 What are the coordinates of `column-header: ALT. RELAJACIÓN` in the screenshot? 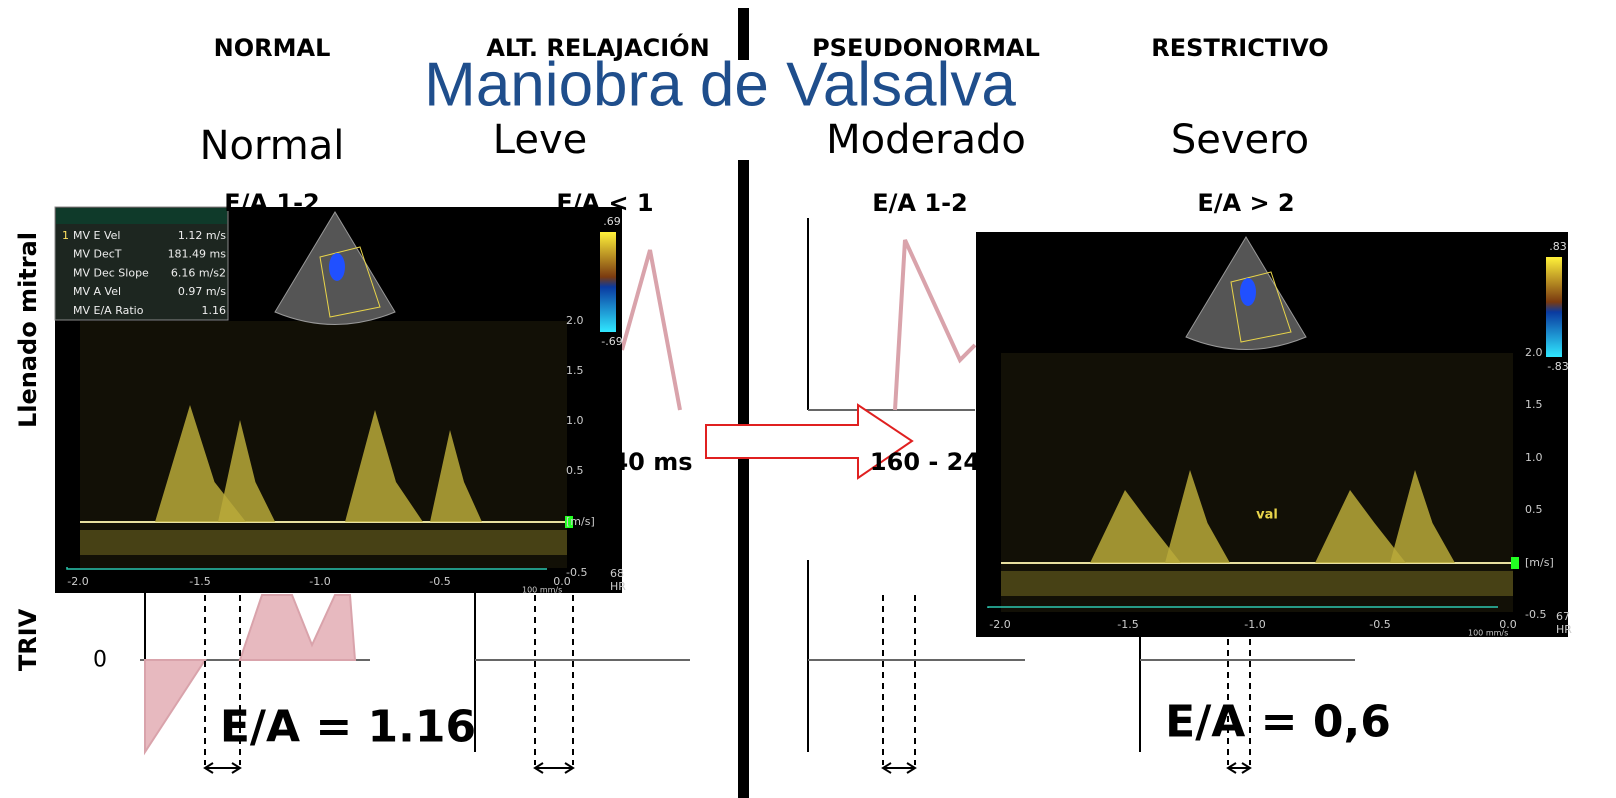 It's located at (598, 48).